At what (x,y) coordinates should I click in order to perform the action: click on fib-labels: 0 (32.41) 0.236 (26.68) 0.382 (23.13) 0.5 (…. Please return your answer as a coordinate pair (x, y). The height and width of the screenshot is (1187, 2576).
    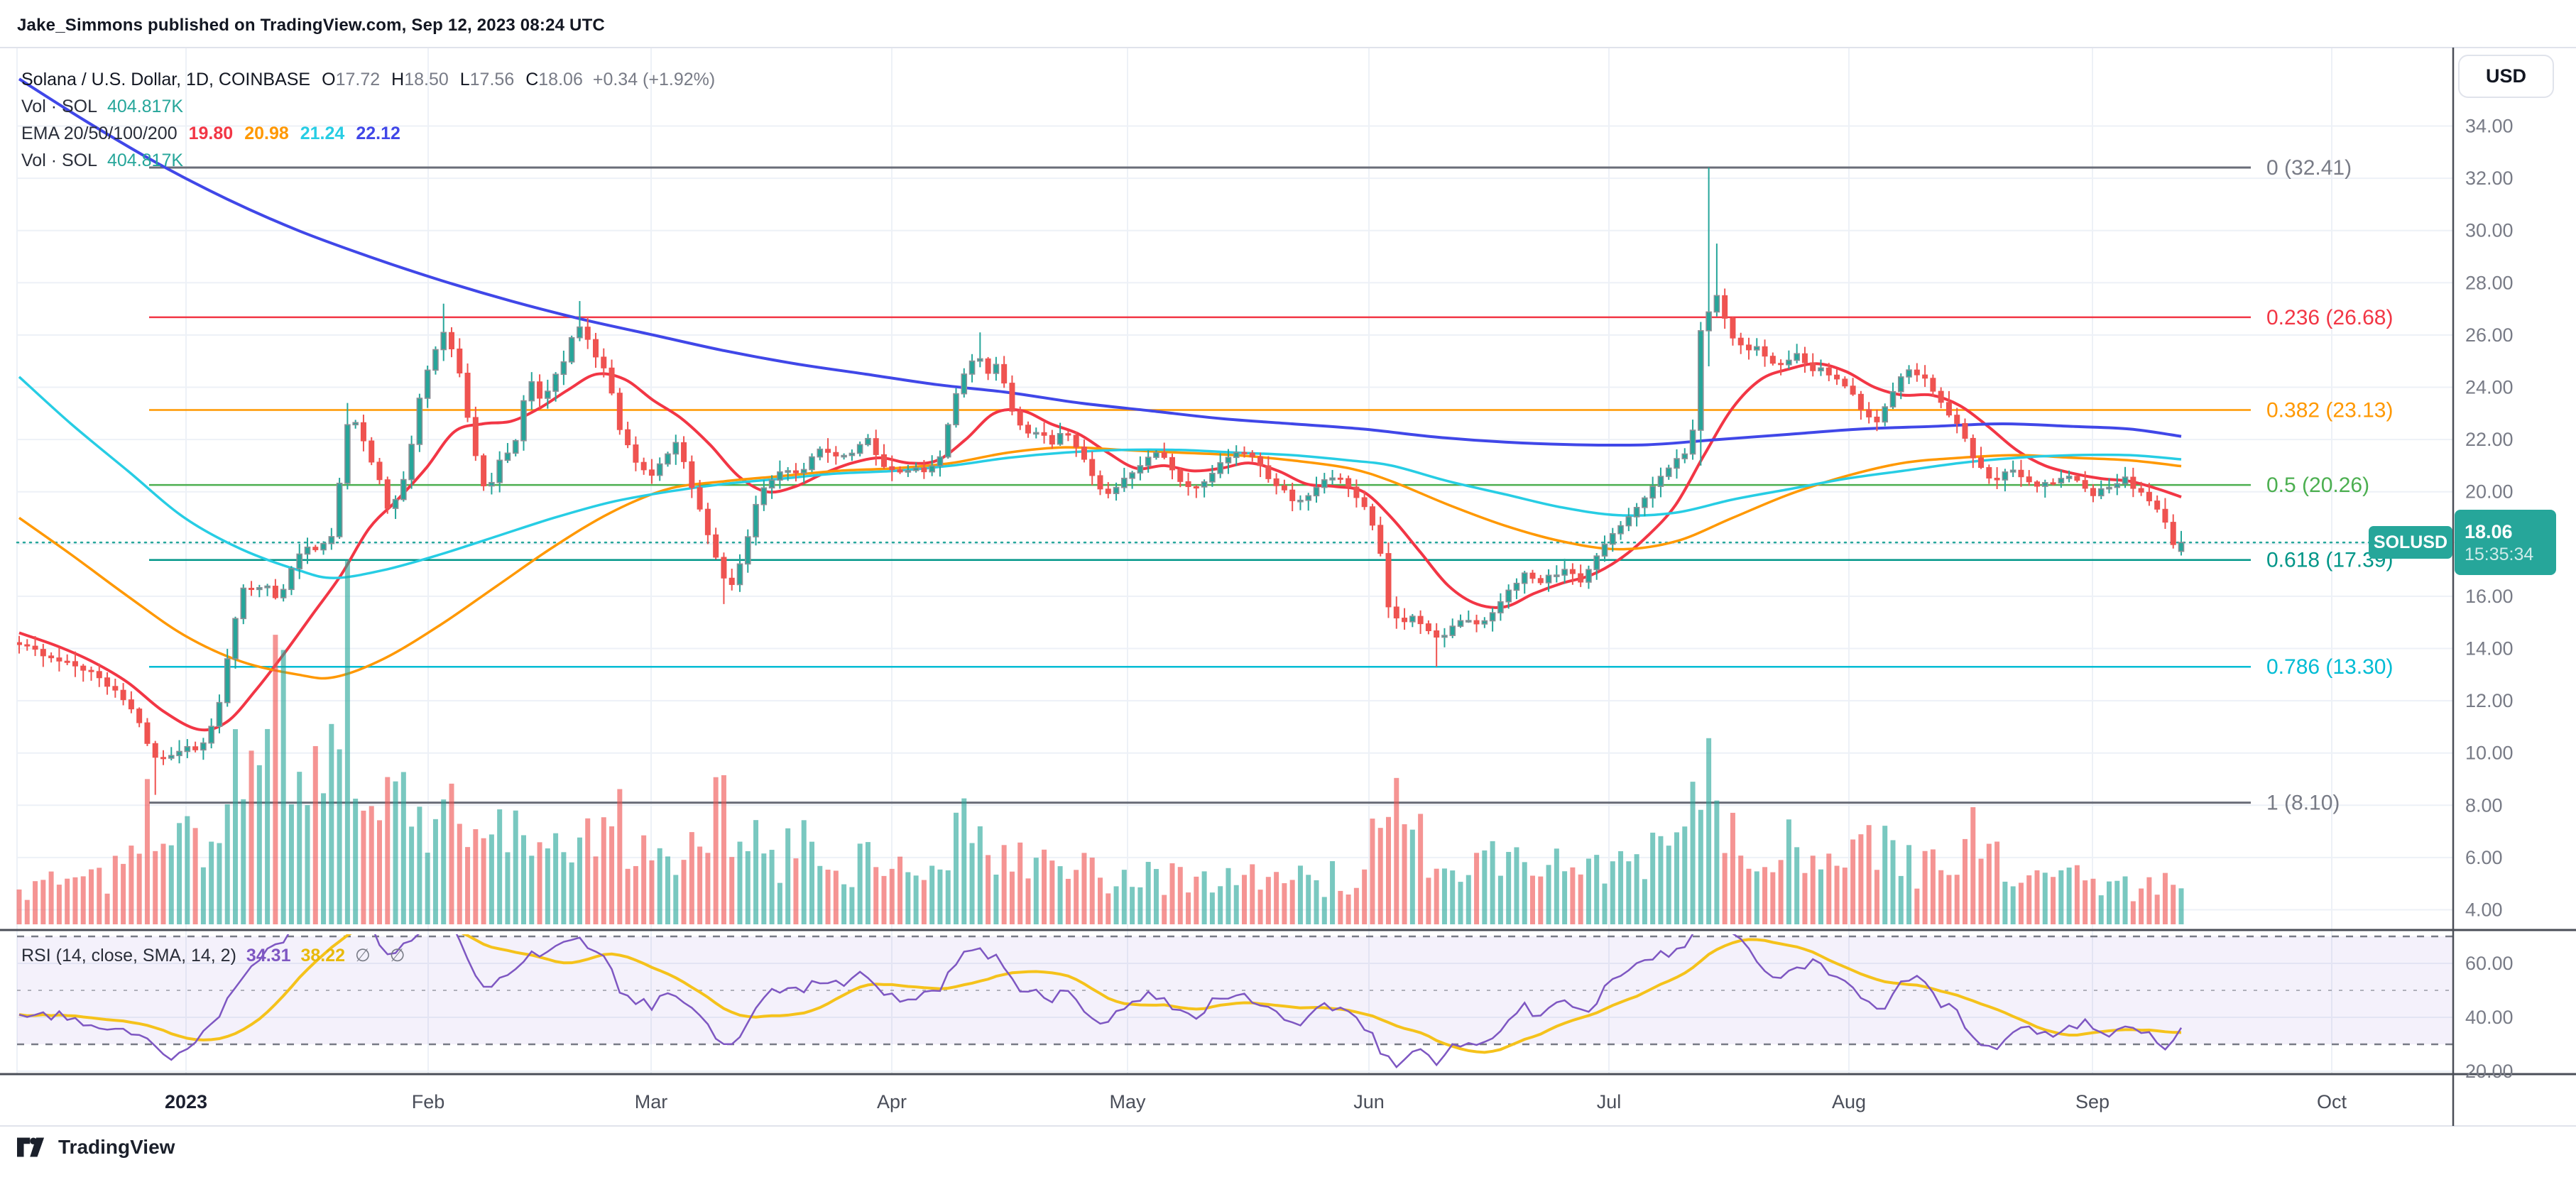
    Looking at the image, I should click on (2329, 485).